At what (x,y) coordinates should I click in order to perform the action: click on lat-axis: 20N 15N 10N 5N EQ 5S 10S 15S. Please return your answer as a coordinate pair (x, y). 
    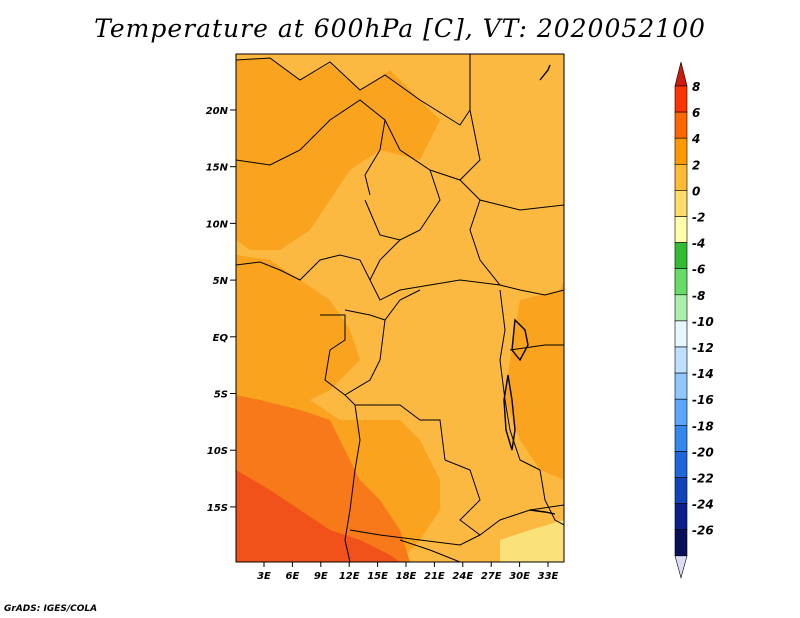
    Looking at the image, I should click on (221, 310).